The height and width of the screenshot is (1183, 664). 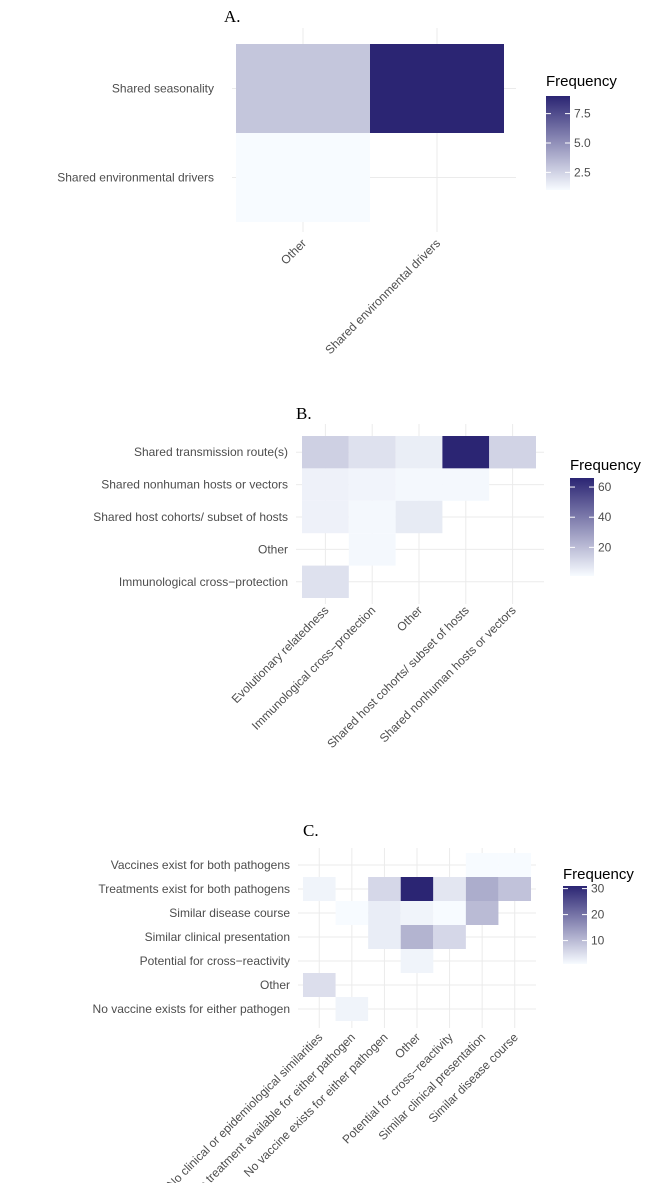 I want to click on y-tick-label: No vaccine exists for either pathogen, so click(x=191, y=1009).